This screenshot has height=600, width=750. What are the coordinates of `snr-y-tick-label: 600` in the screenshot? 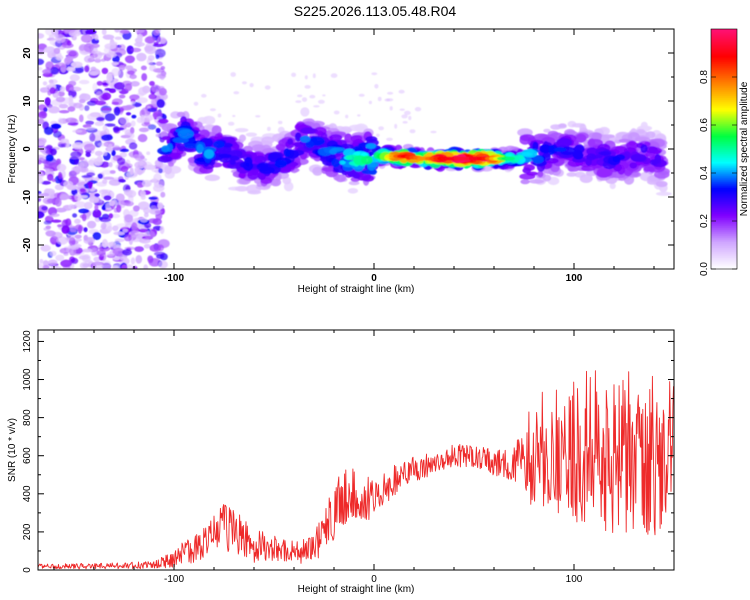 It's located at (27, 455).